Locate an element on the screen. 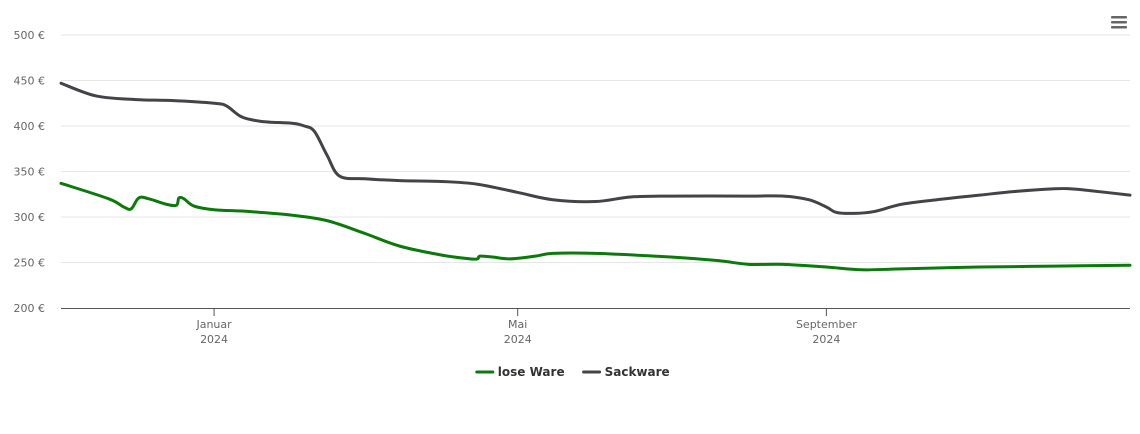 The width and height of the screenshot is (1140, 434). hamburger-menu-icon is located at coordinates (1119, 23).